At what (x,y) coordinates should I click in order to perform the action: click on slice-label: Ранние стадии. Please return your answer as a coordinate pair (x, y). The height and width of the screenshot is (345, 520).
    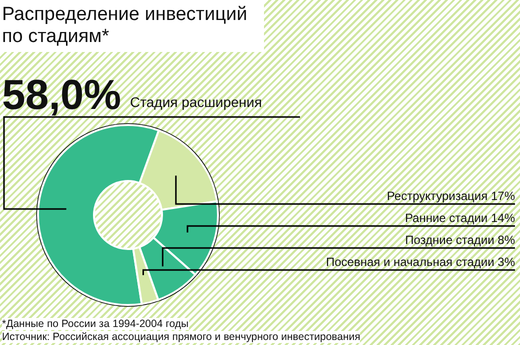
    Looking at the image, I should click on (446, 218).